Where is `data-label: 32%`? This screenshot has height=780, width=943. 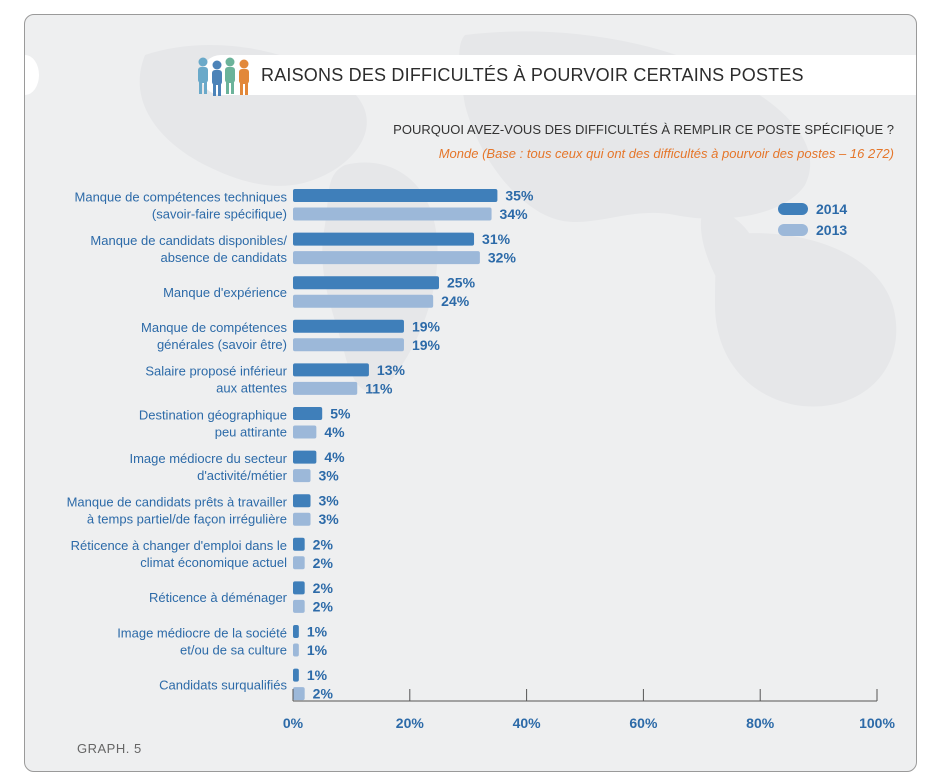
data-label: 32% is located at coordinates (502, 258).